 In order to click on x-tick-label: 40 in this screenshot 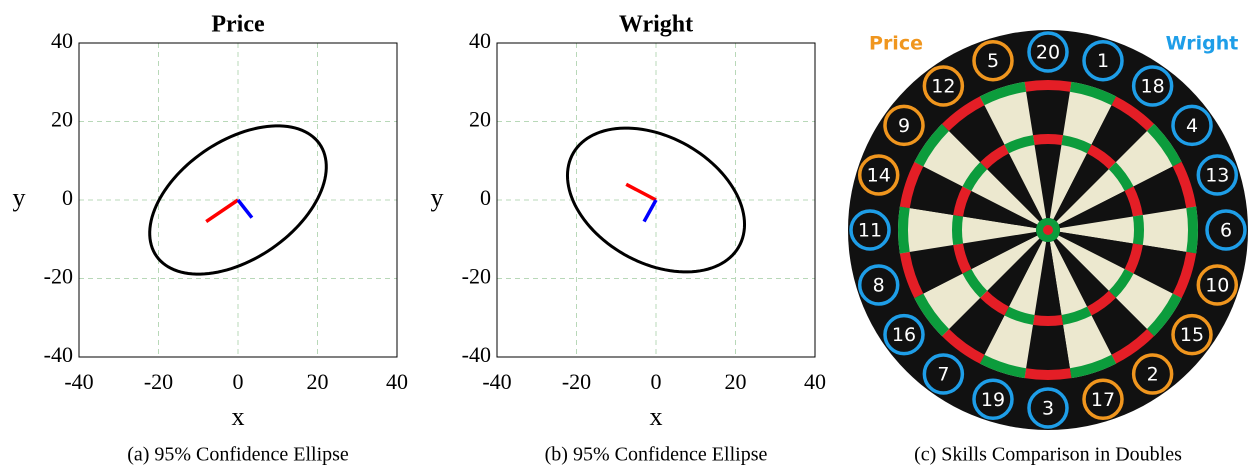, I will do `click(397, 381)`.